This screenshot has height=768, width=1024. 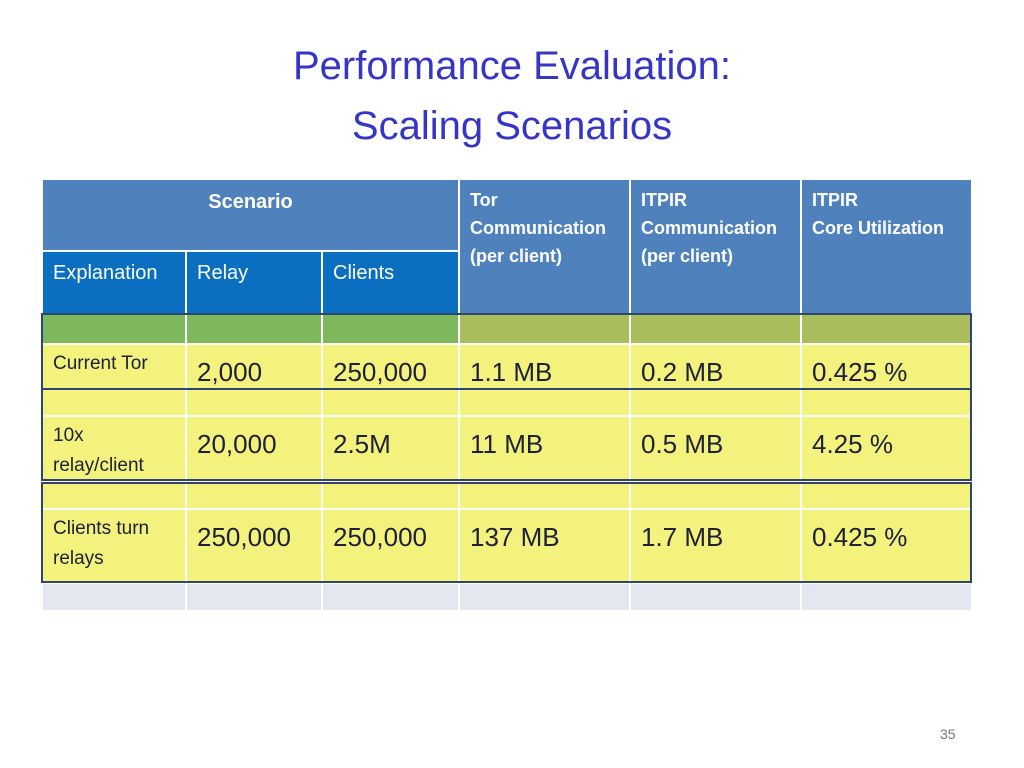 I want to click on slide-title: Scaling Scenarios, so click(x=512, y=126).